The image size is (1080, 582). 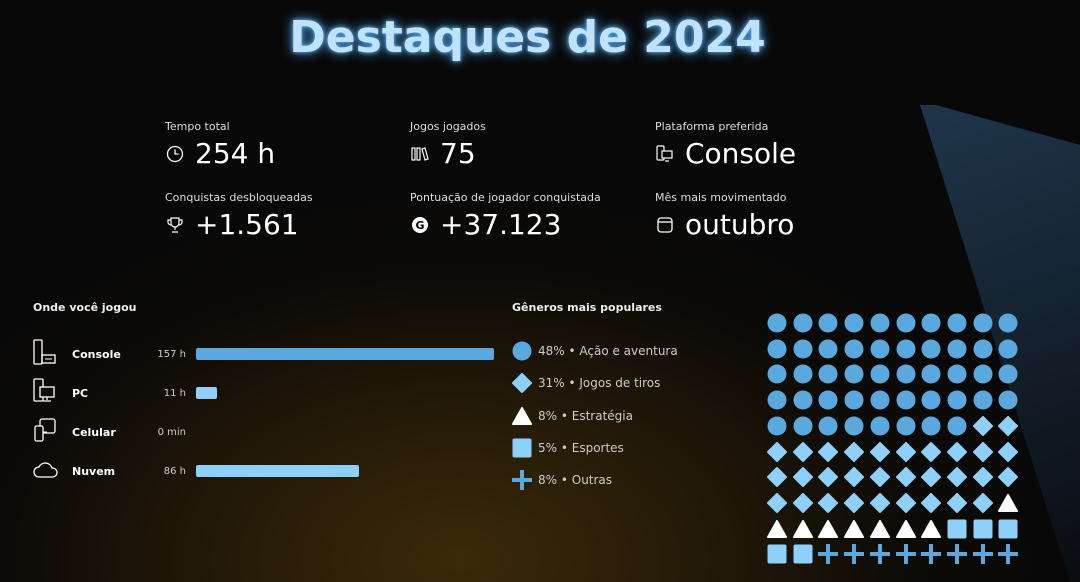 What do you see at coordinates (174, 393) in the screenshot?
I see `platform-time: 11 h` at bounding box center [174, 393].